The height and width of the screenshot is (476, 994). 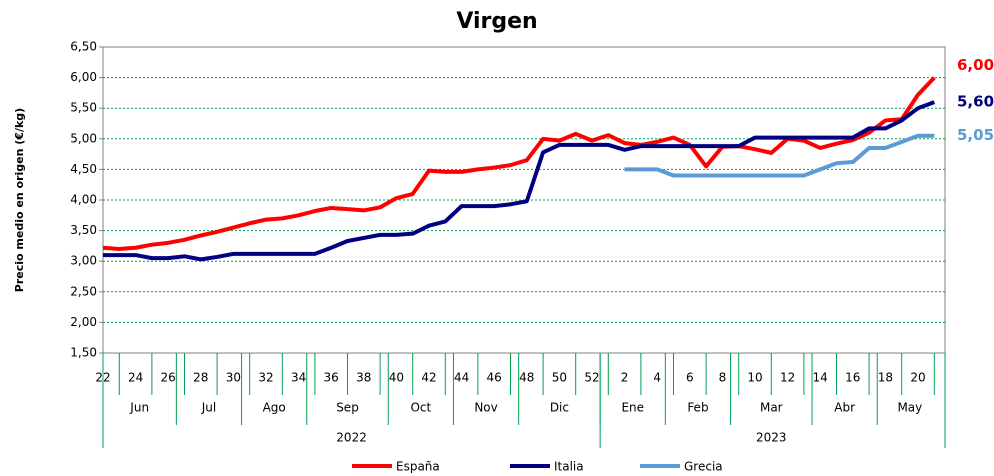 I want to click on x-tick-label: 14, so click(x=820, y=378).